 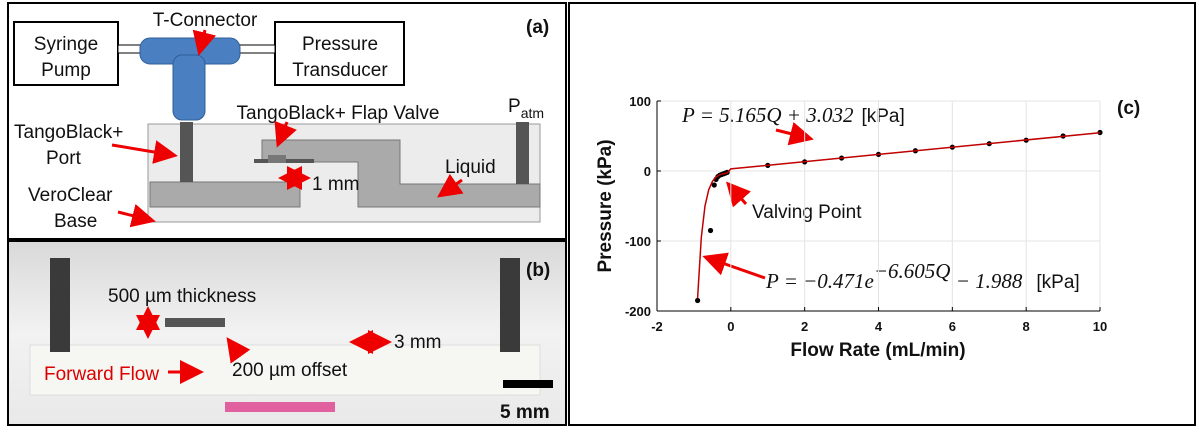 I want to click on photo-flap, so click(x=195, y=322).